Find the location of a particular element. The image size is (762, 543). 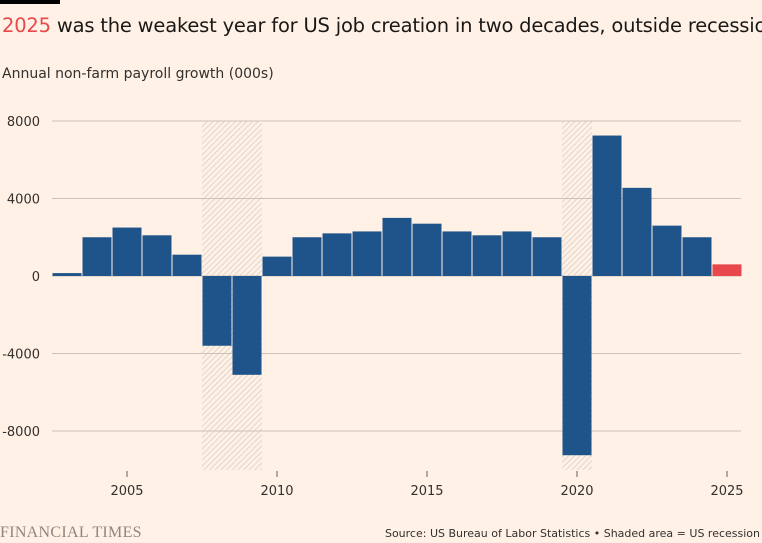

bar-2019 is located at coordinates (547, 256).